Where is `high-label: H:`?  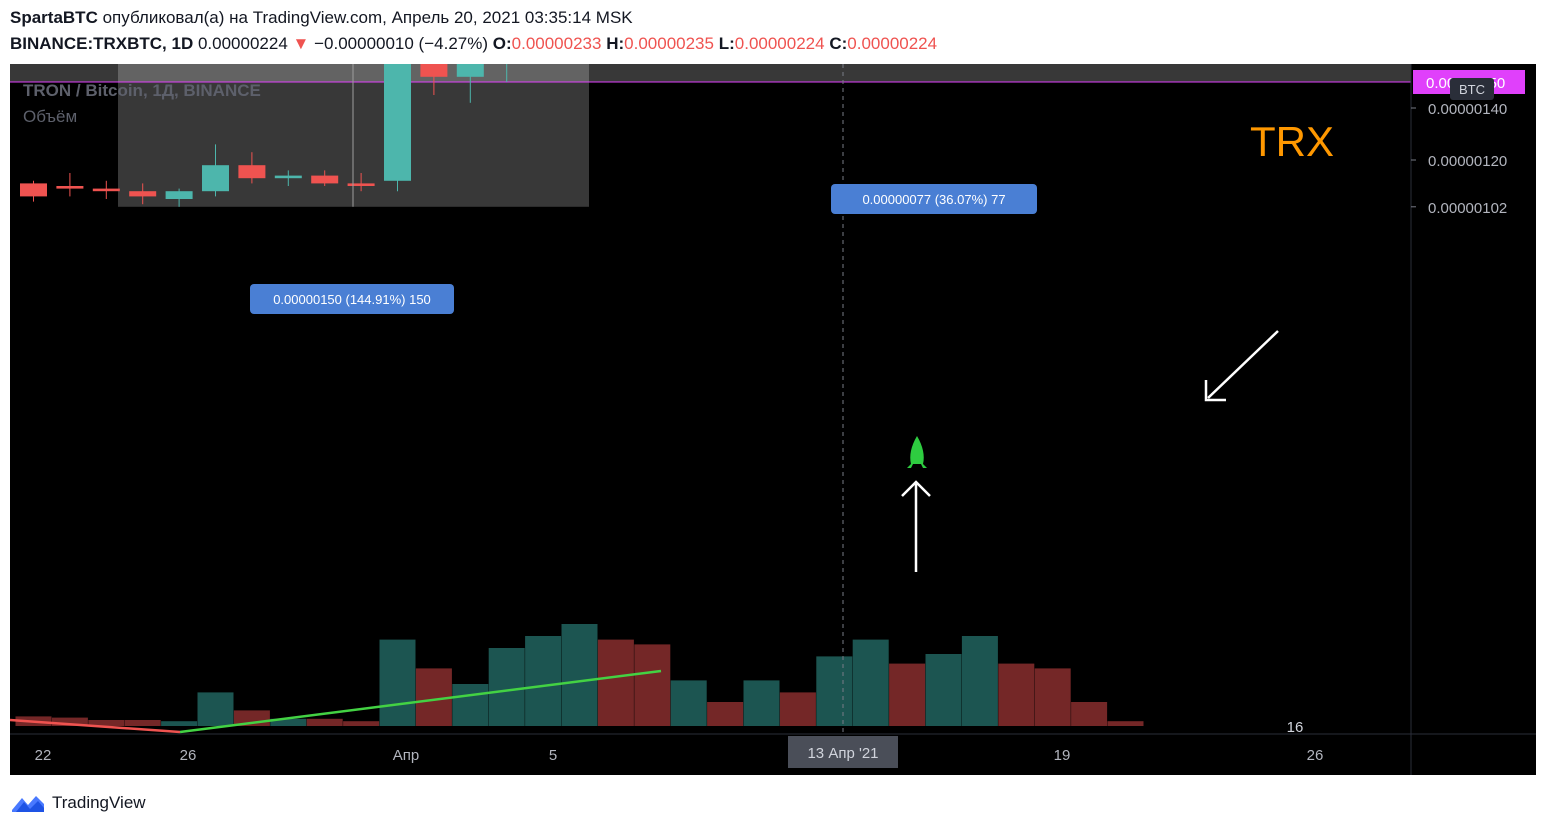
high-label: H: is located at coordinates (615, 43).